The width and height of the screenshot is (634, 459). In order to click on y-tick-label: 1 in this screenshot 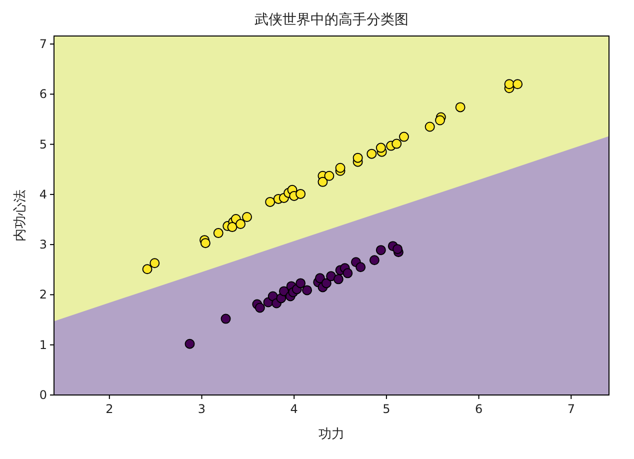, I will do `click(43, 345)`.